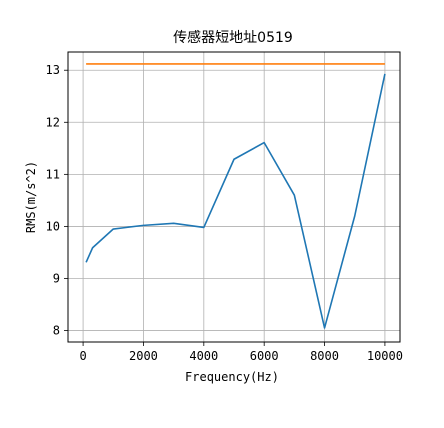  I want to click on x-tick-label: 10000, so click(385, 356).